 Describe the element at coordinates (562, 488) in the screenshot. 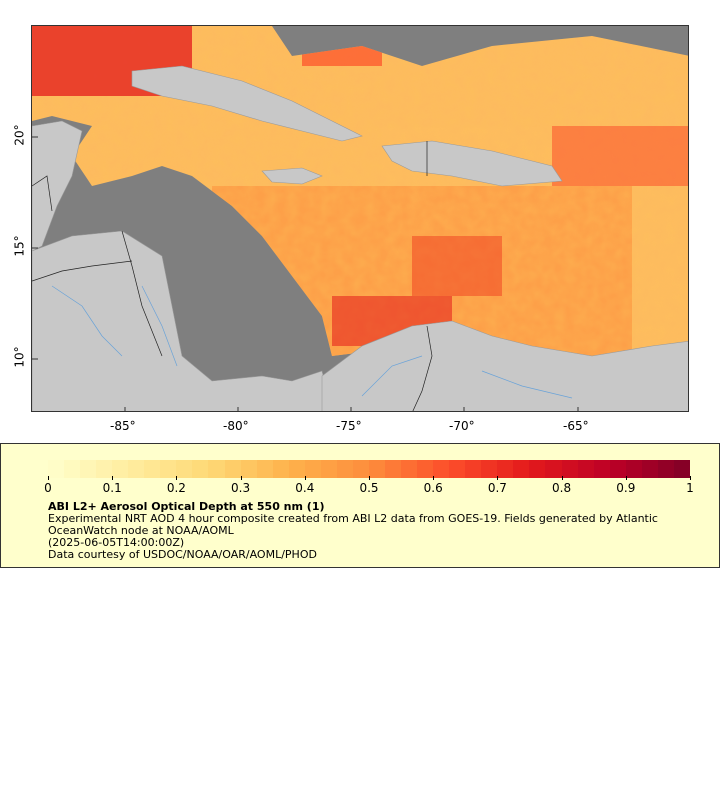

I see `colorbar-tick-label: 0.8` at that location.